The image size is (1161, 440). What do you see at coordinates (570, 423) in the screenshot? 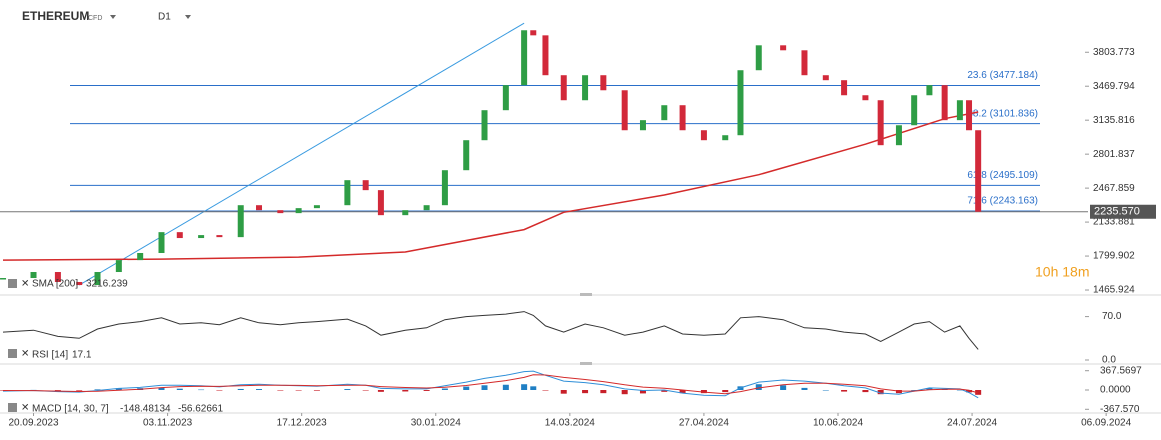
I see `x-tick-label: 14.03.2024` at bounding box center [570, 423].